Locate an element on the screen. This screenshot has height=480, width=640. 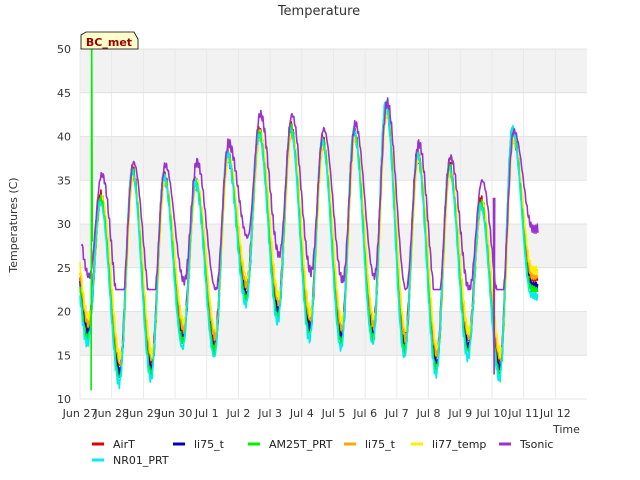
y-tick-label: 25 is located at coordinates (64, 268).